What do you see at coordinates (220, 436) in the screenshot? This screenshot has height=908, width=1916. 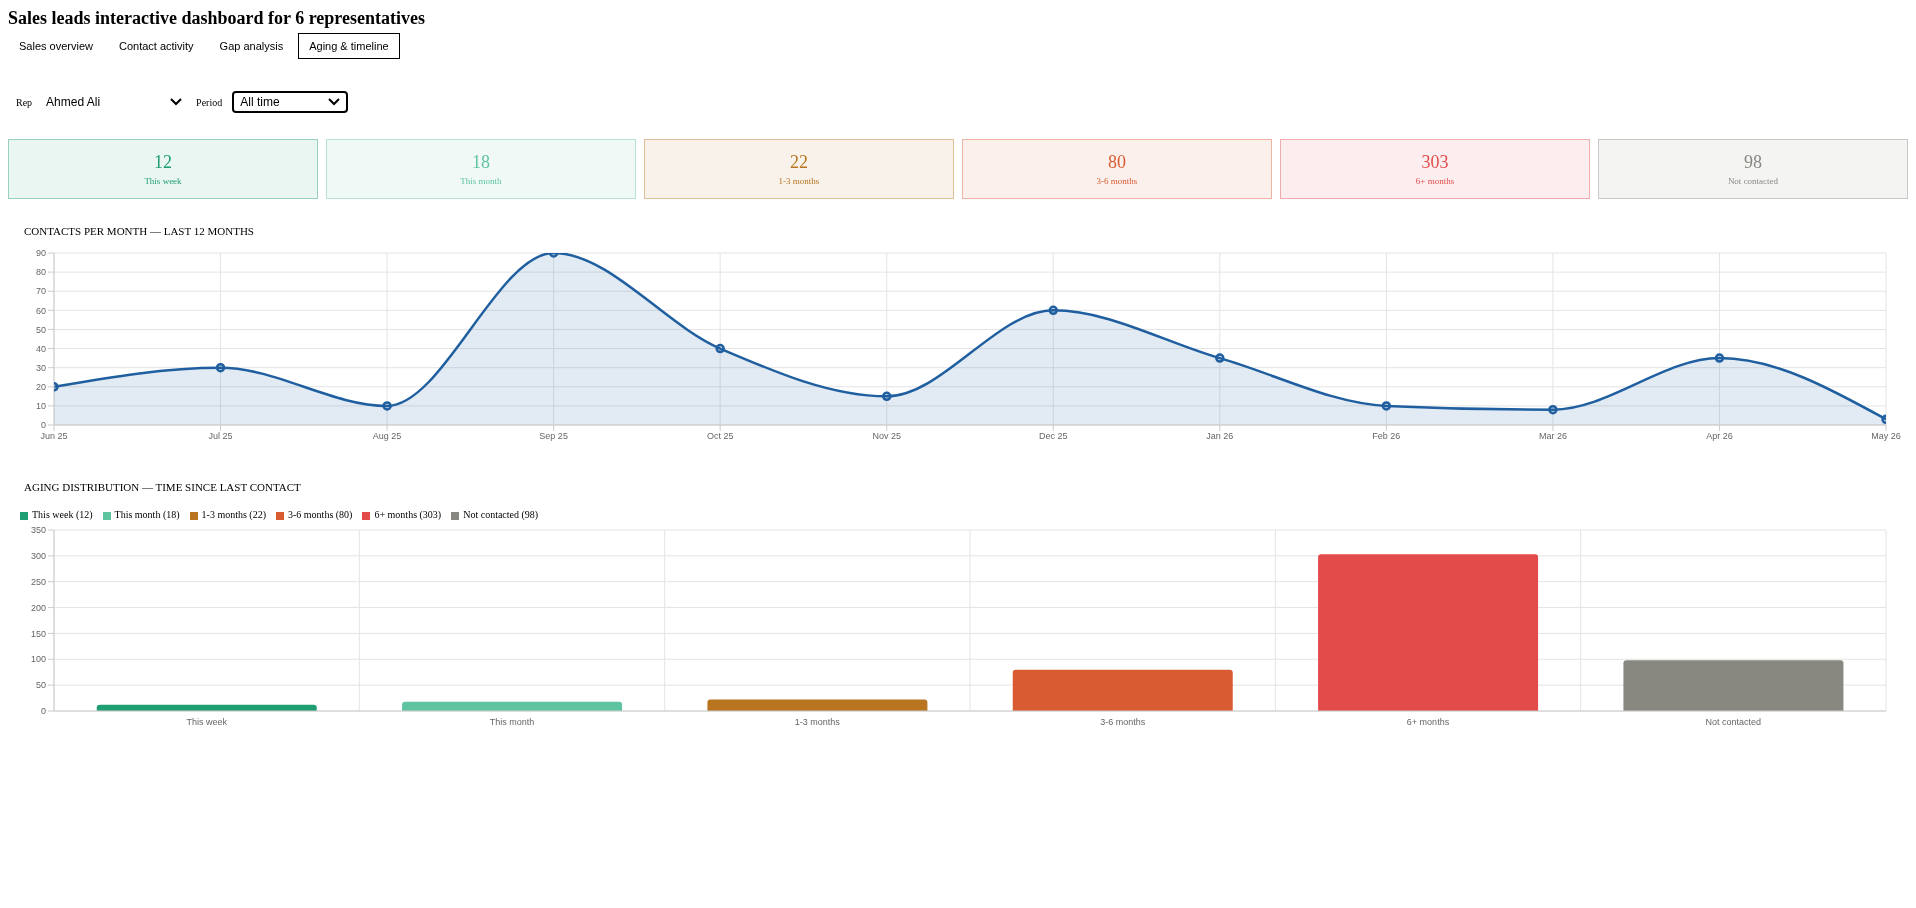 I see `x-tick-label: Jul 25` at bounding box center [220, 436].